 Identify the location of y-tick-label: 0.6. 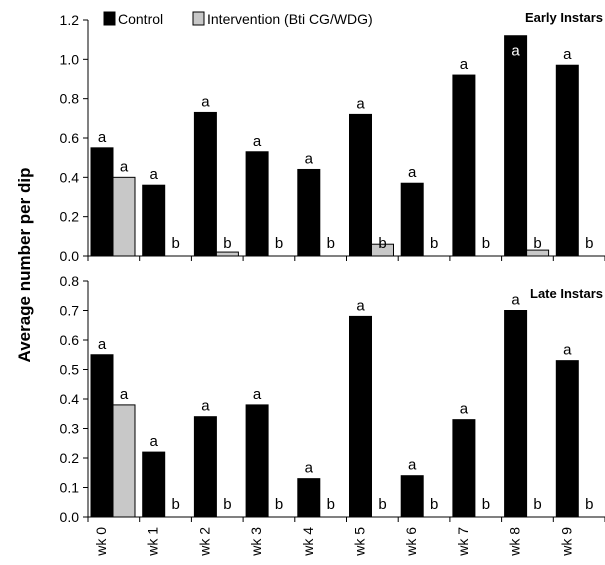
(70, 138).